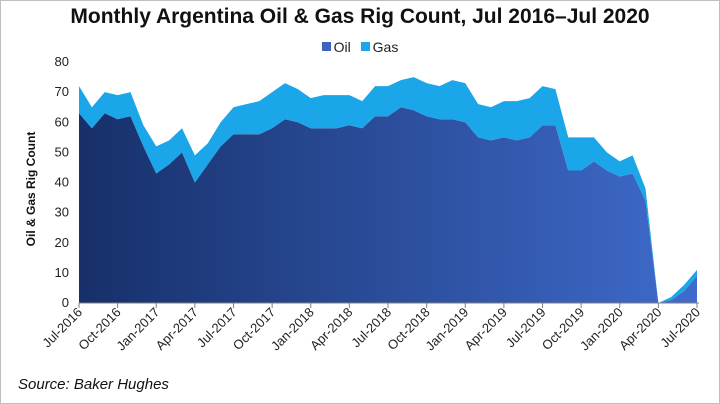  Describe the element at coordinates (62, 121) in the screenshot. I see `y-tick-label: 60` at that location.